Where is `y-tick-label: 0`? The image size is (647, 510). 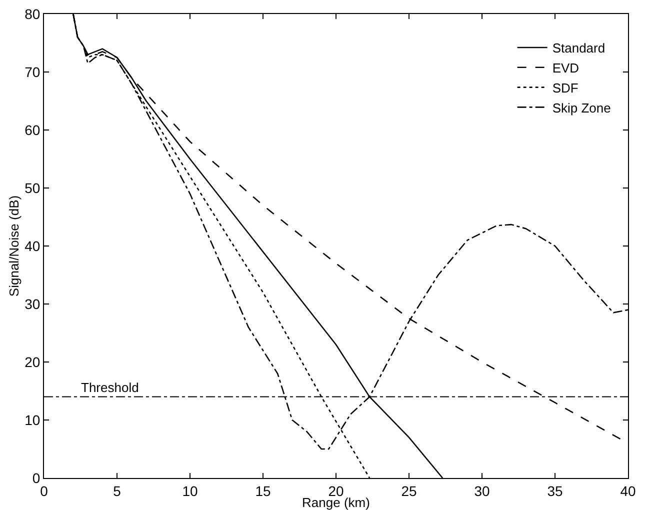
y-tick-label: 0 is located at coordinates (36, 478).